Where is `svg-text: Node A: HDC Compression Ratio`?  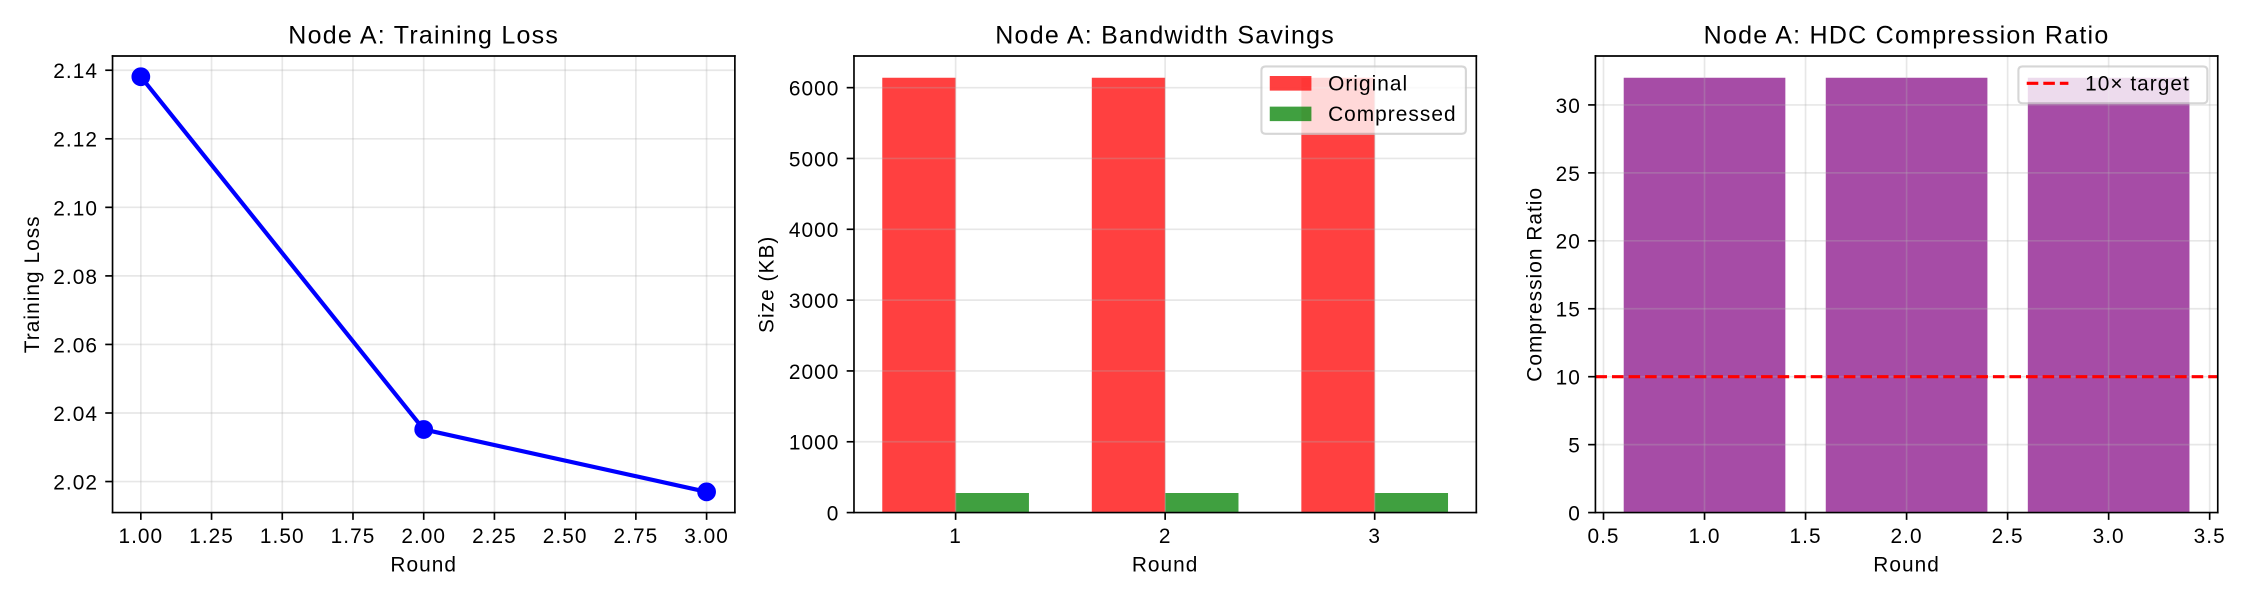 svg-text: Node A: HDC Compression Ratio is located at coordinates (1907, 35).